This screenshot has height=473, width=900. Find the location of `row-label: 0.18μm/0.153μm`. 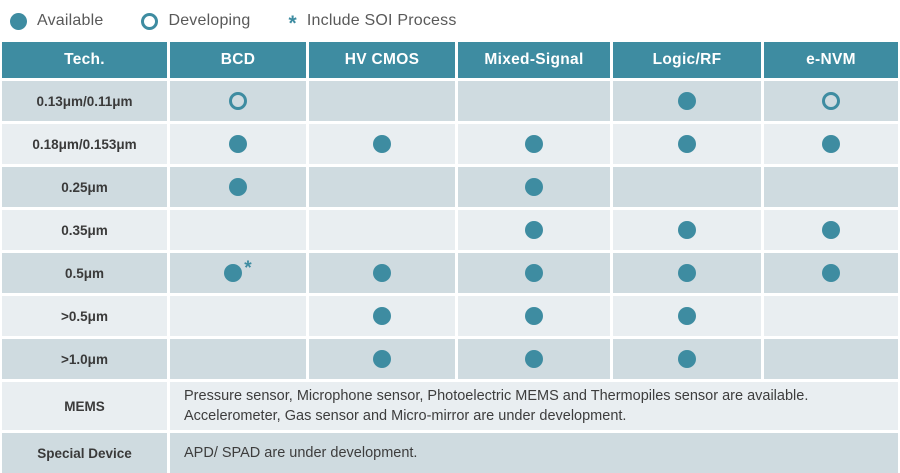

row-label: 0.18μm/0.153μm is located at coordinates (84, 144).